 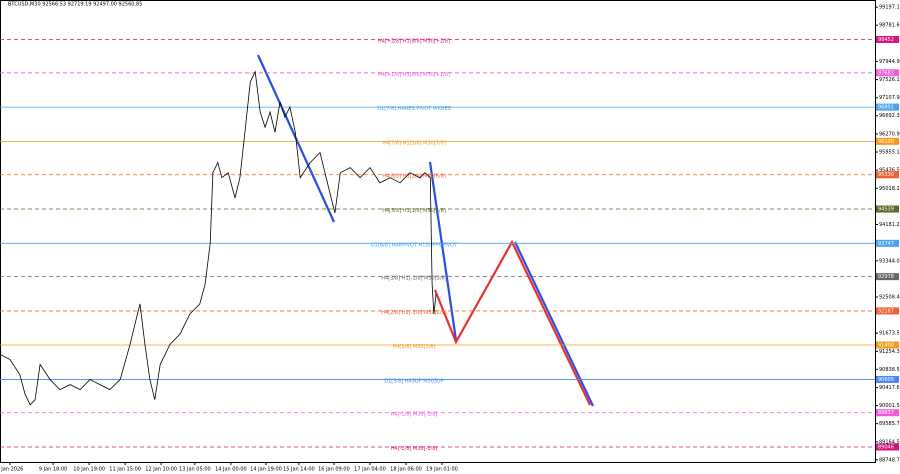 I want to click on price-tag-label: 96891, so click(x=886, y=108).